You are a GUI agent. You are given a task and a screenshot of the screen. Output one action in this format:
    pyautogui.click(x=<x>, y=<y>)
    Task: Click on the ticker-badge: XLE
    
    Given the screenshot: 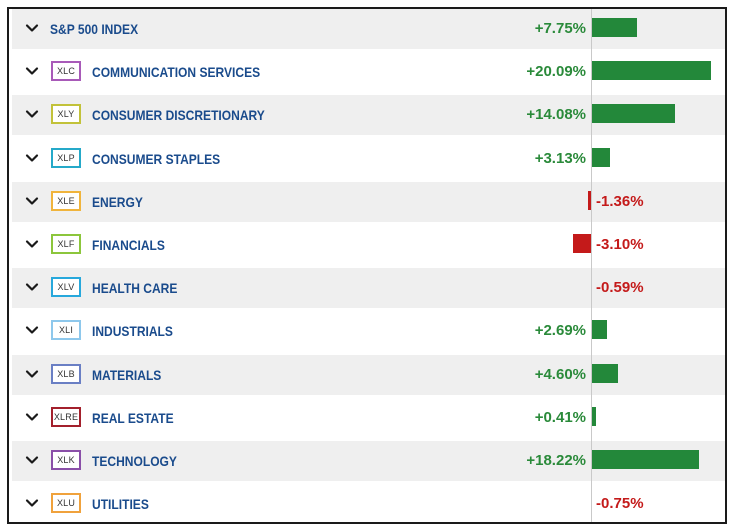 What is the action you would take?
    pyautogui.click(x=66, y=200)
    